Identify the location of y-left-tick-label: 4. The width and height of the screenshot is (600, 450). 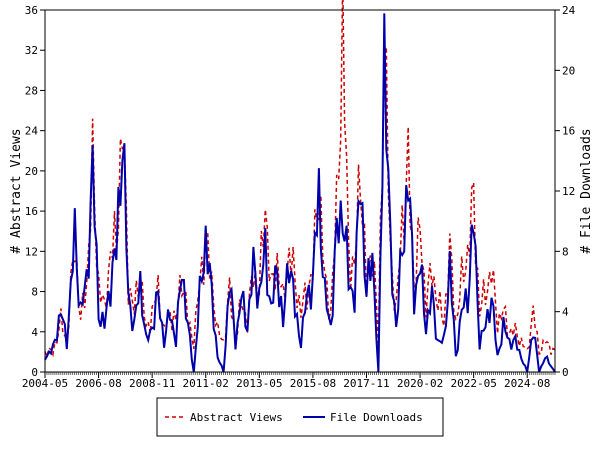
(34, 332).